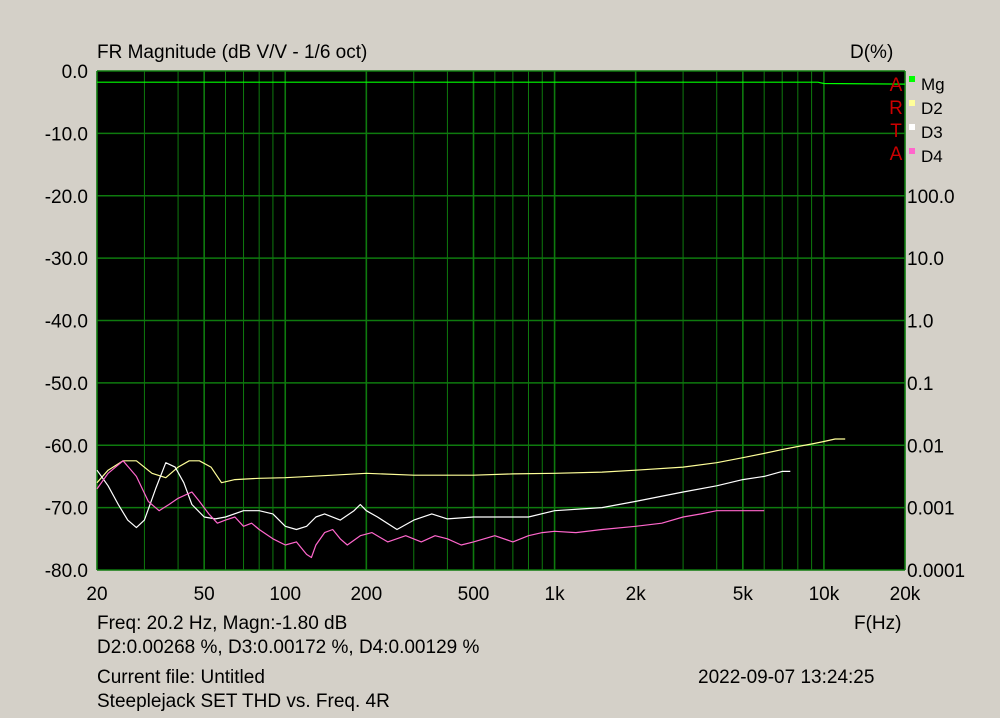 This screenshot has height=718, width=1000. I want to click on left-tick-label: -50.0, so click(66, 384).